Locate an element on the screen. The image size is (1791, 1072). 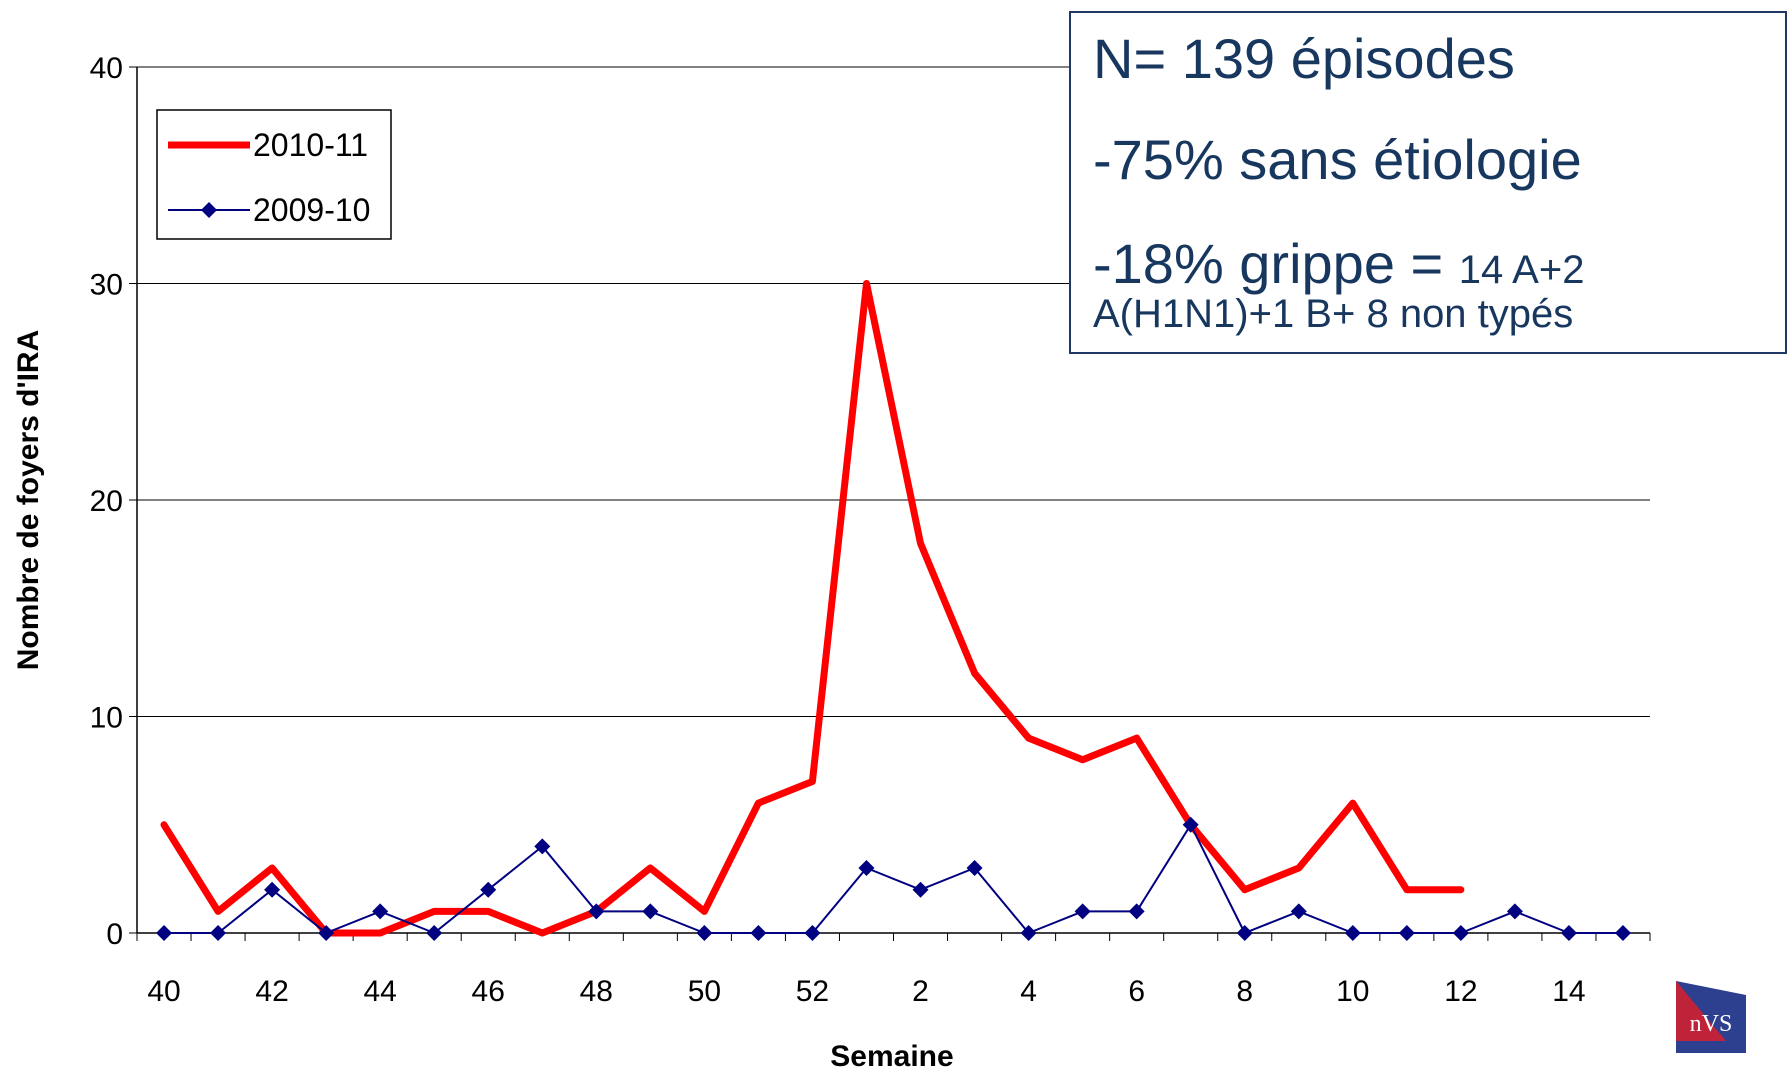
y-tick-label: 20 is located at coordinates (106, 501).